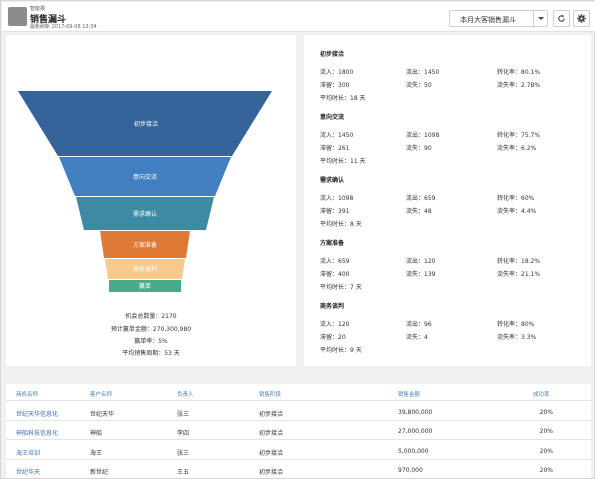 The image size is (595, 479). I want to click on stat-lost: 流失：4, so click(417, 337).